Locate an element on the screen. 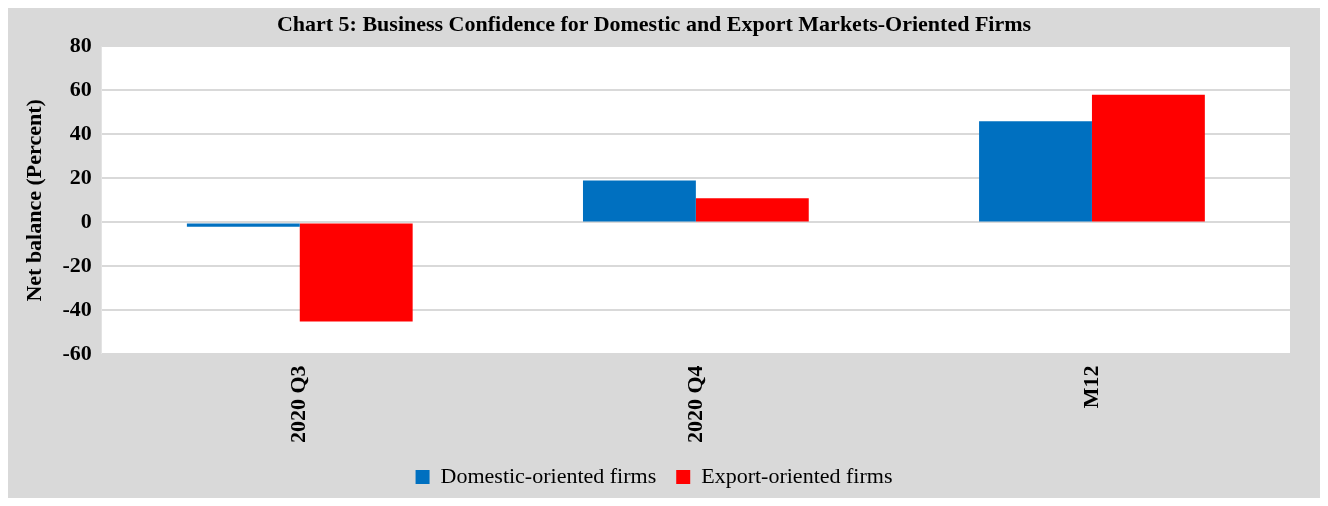  x-tick-label: 2020 Q3 is located at coordinates (298, 404).